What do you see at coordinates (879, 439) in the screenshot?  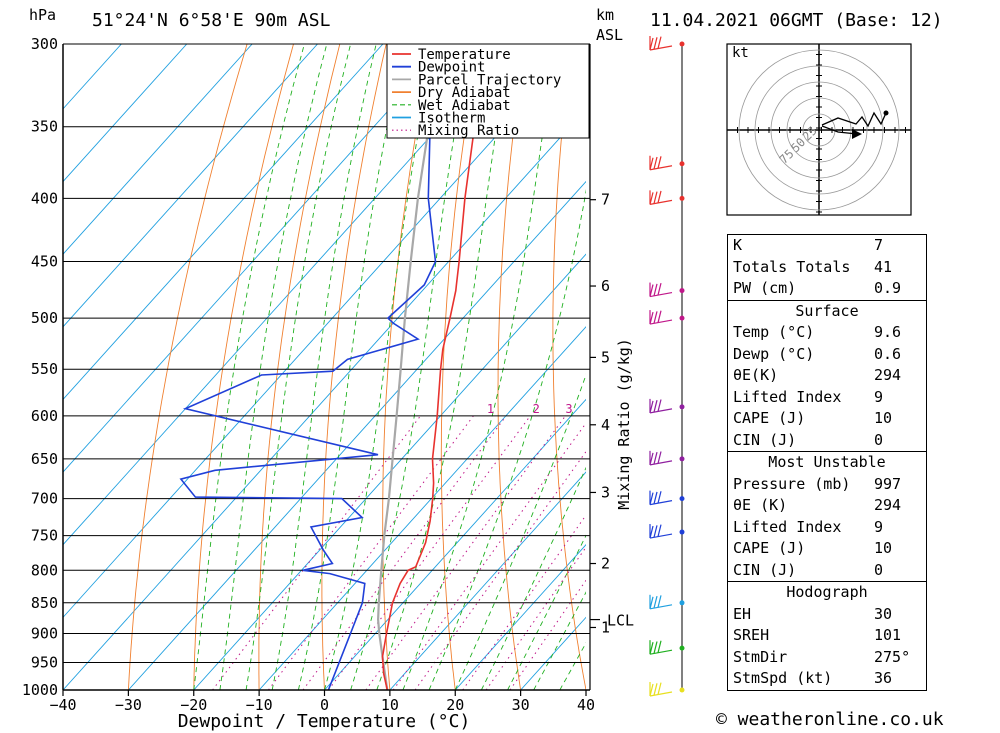 I see `surface-cin-value: 0` at bounding box center [879, 439].